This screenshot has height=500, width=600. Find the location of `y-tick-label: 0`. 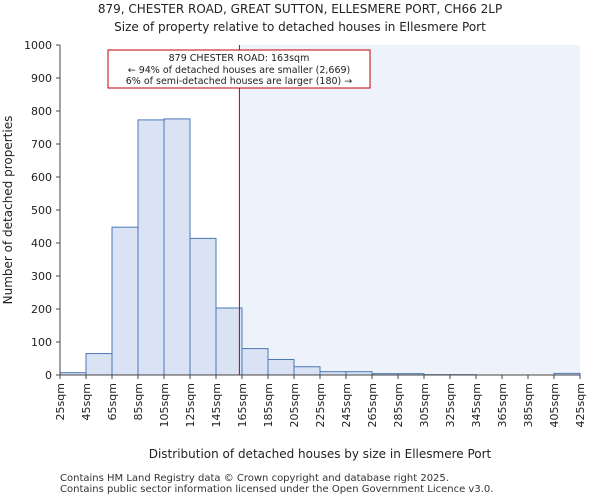

y-tick-label: 0 is located at coordinates (48, 375).